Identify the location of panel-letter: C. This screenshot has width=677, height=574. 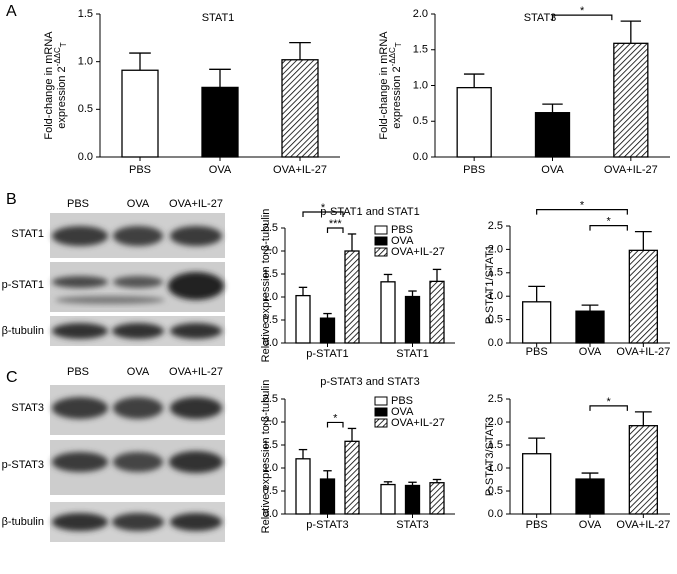
(12, 377).